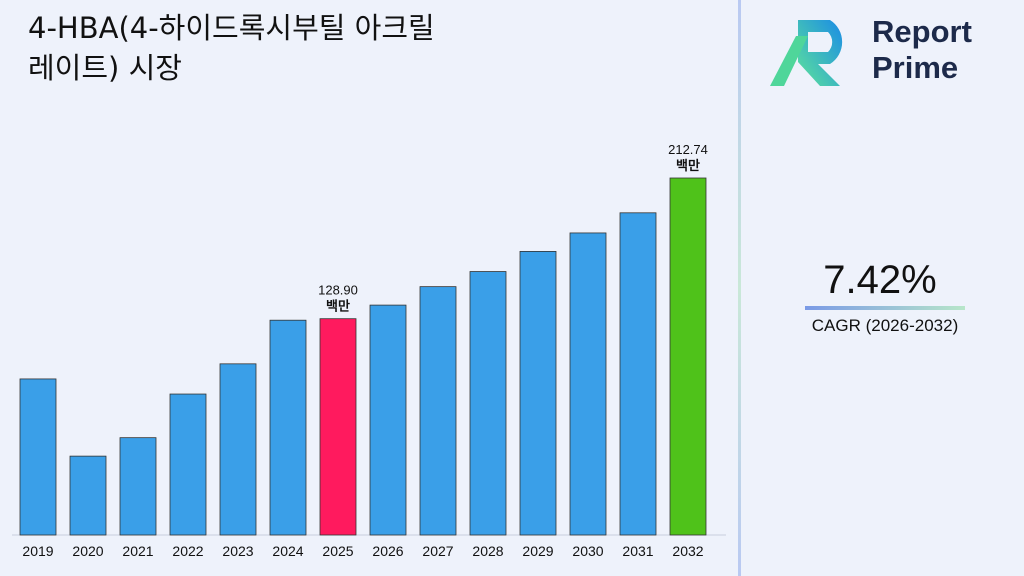 This screenshot has width=1024, height=576. What do you see at coordinates (739, 288) in the screenshot?
I see `panel-divider` at bounding box center [739, 288].